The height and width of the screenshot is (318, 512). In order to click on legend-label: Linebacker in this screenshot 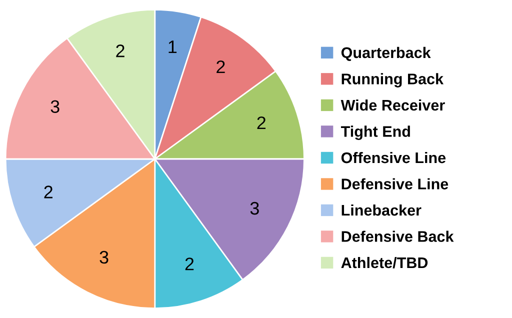, I will do `click(382, 210)`.